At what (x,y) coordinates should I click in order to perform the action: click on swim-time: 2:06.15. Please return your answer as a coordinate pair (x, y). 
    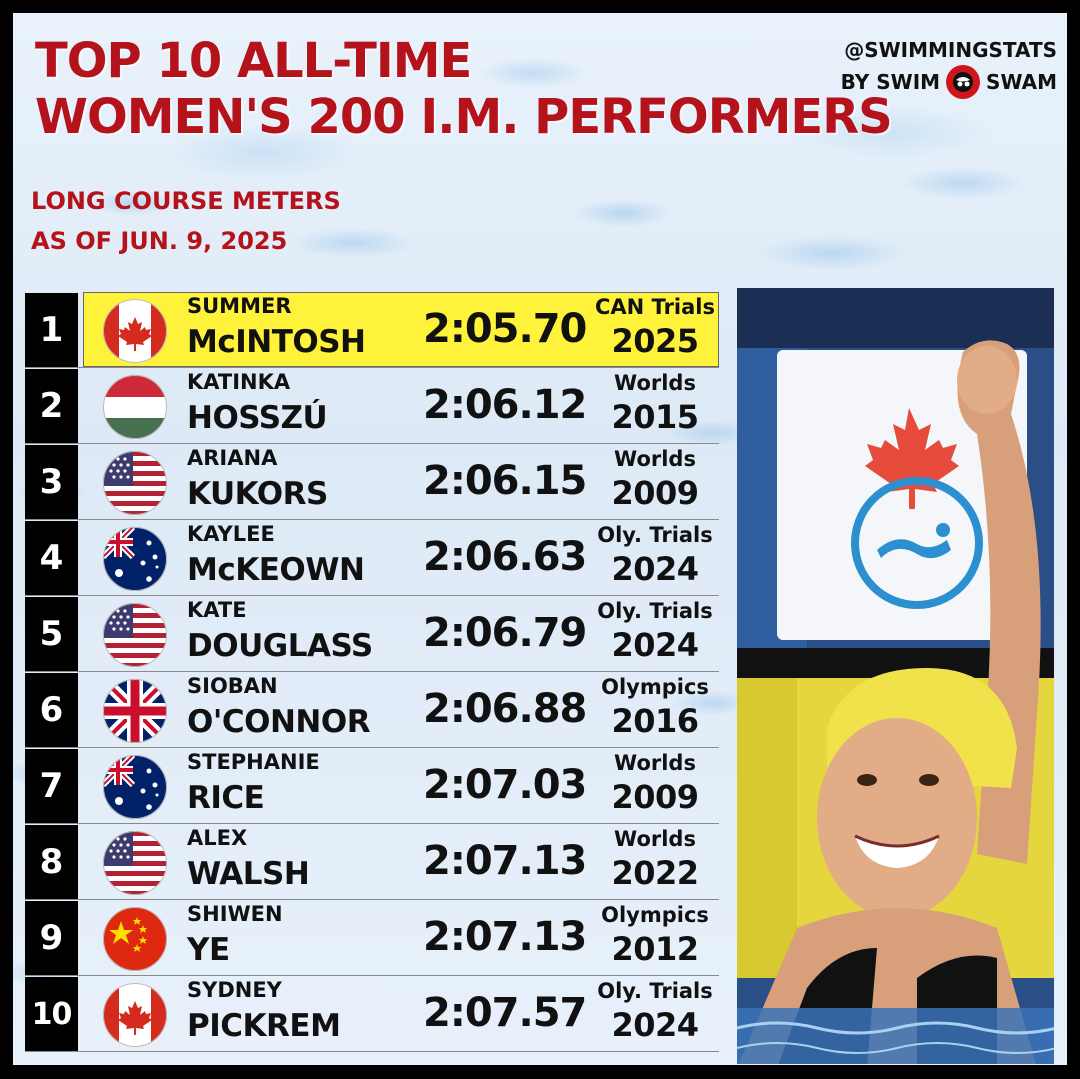
    Looking at the image, I should click on (505, 481).